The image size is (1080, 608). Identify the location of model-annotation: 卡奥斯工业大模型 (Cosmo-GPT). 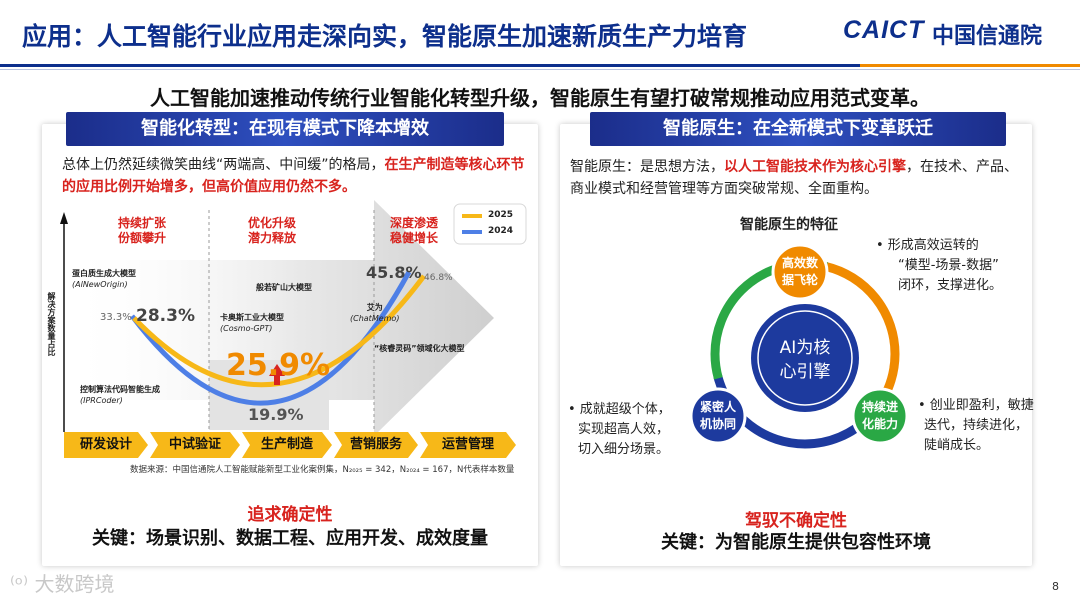
(252, 323).